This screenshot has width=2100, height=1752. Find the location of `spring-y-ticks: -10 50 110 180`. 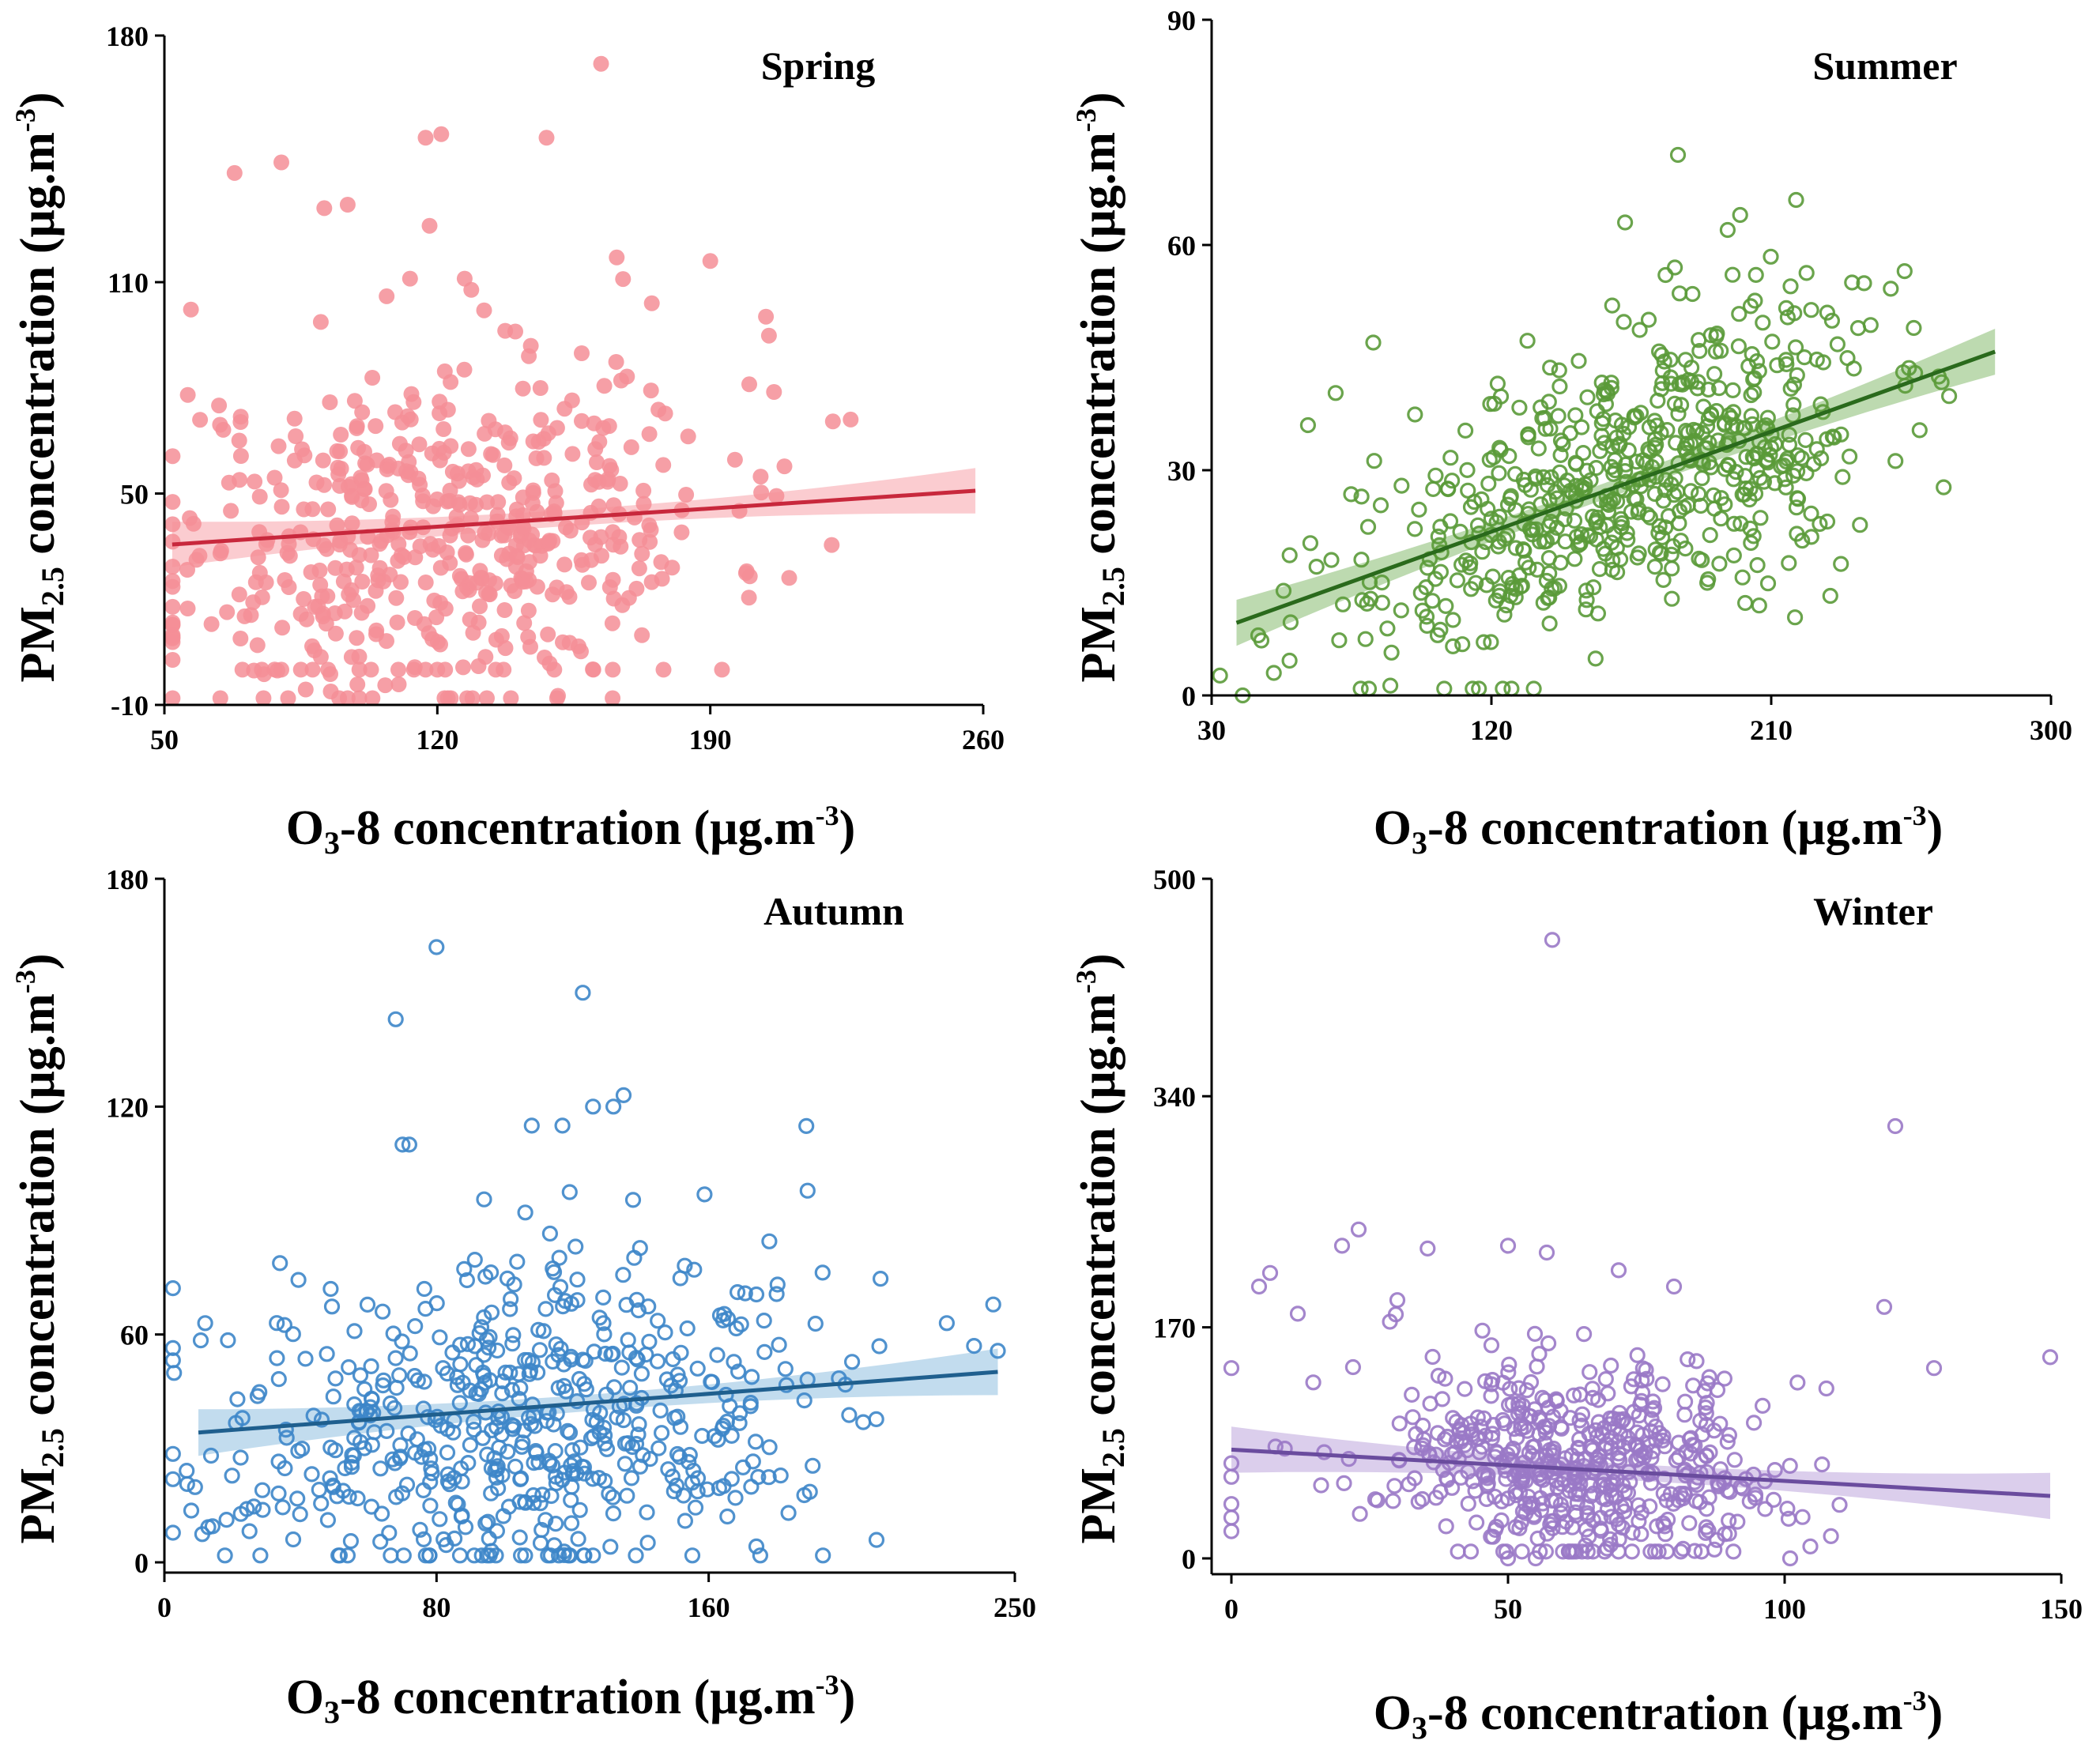

spring-y-ticks: -10 50 110 180 is located at coordinates (135, 372).